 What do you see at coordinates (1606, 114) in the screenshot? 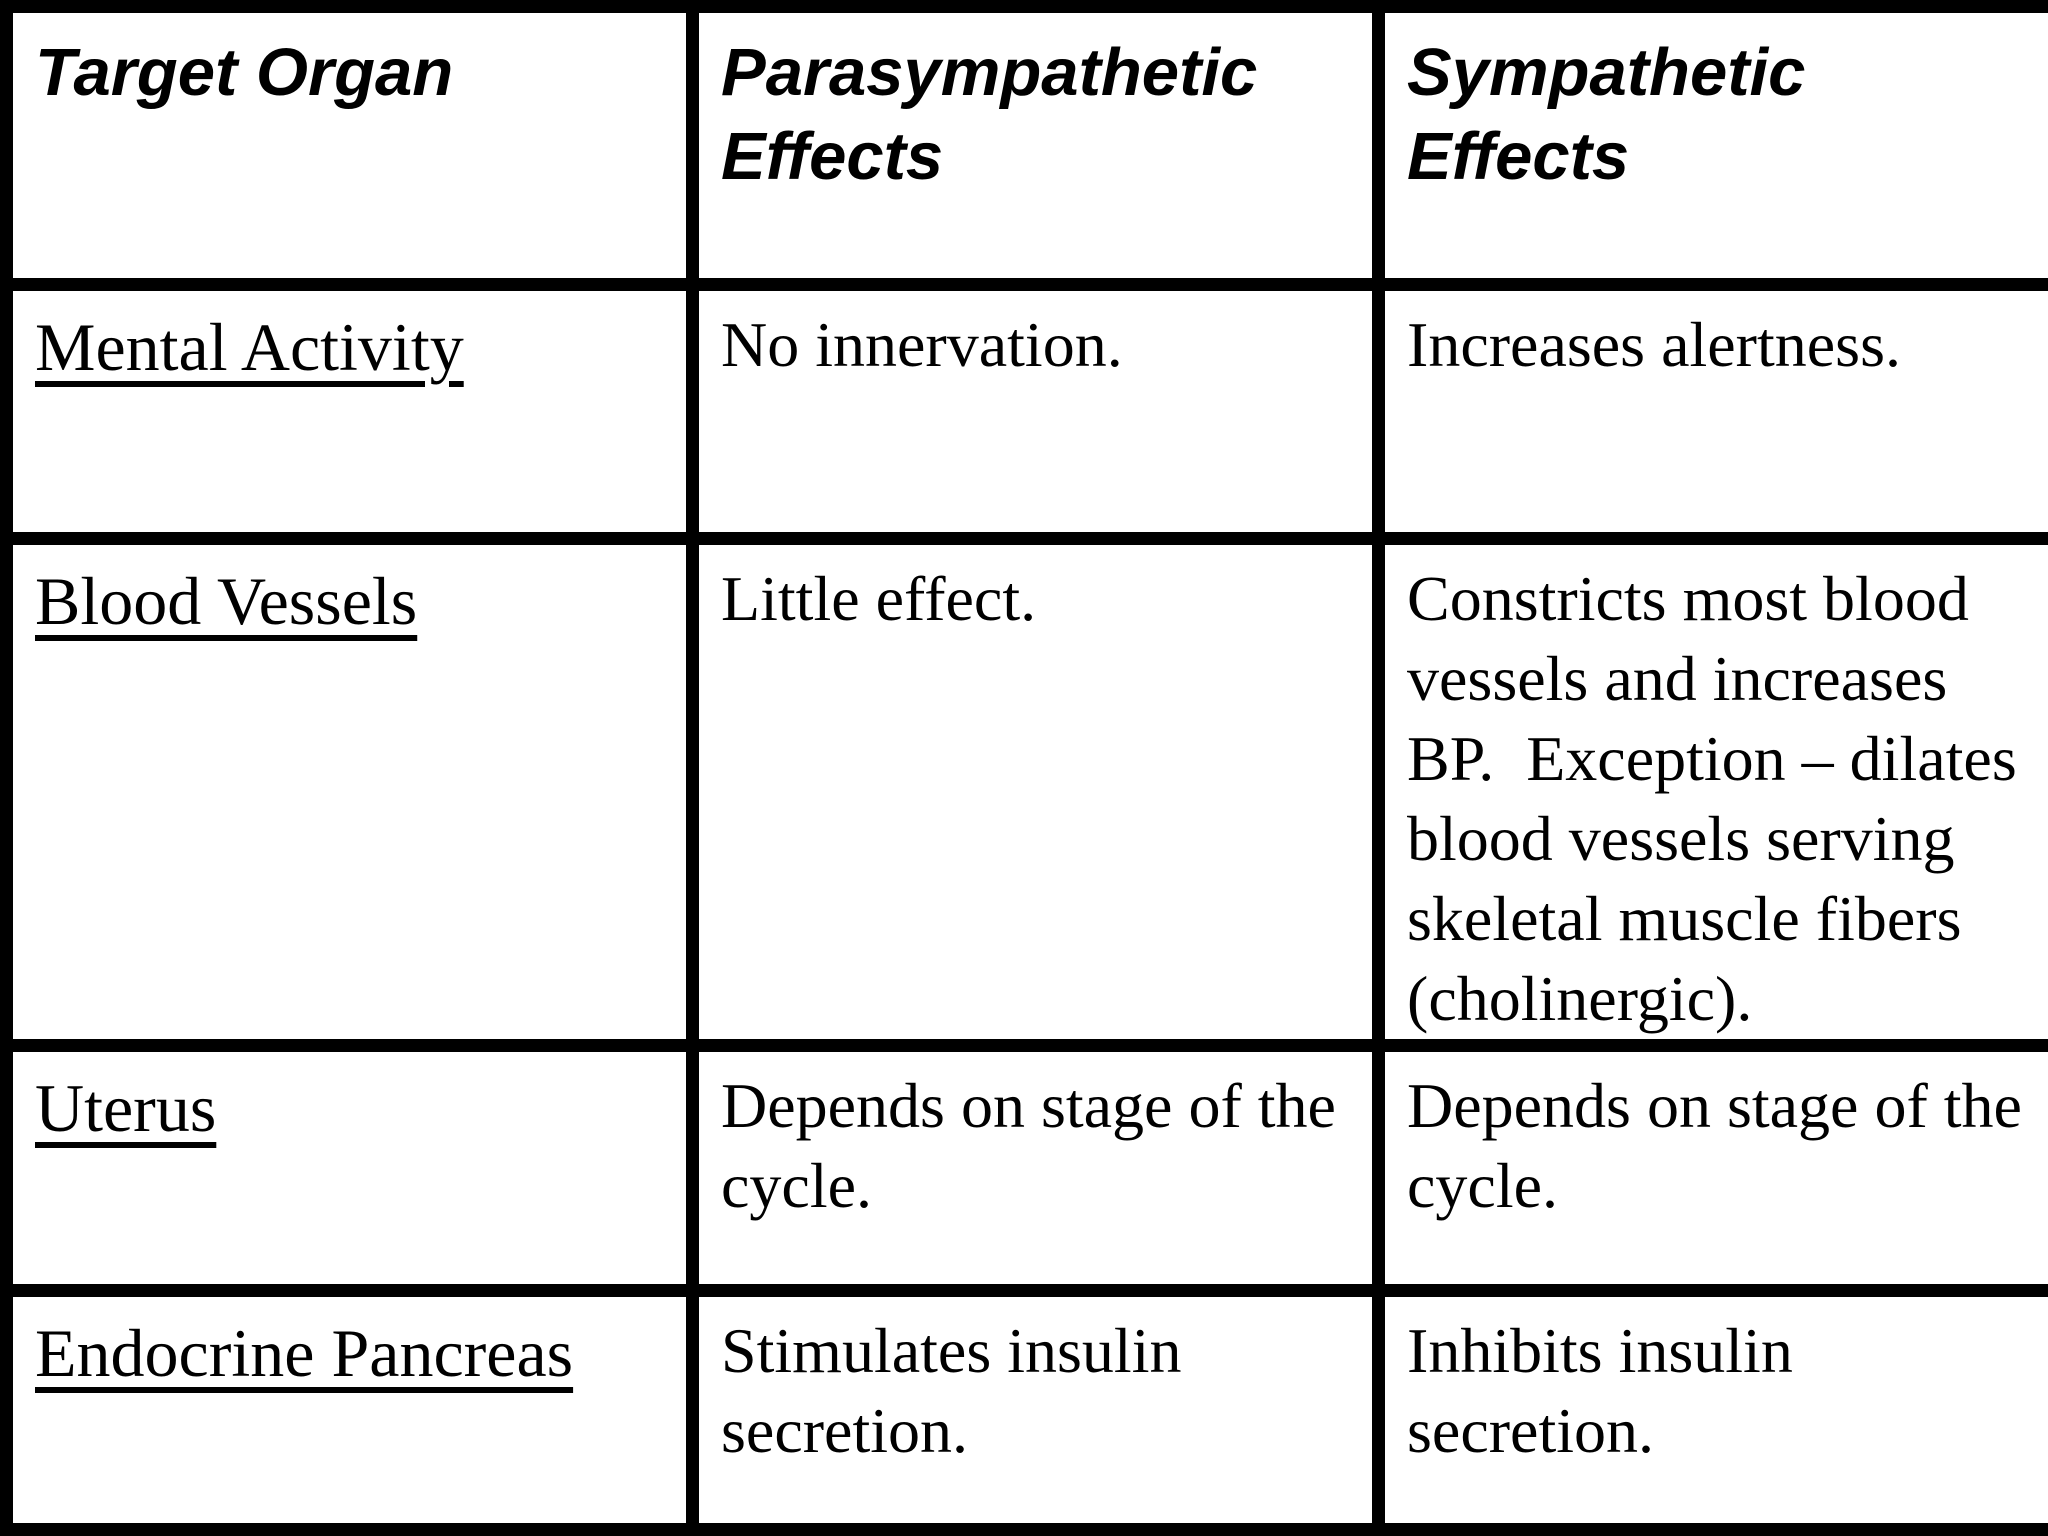
I see `column-header-label: Sympathetic Effects` at bounding box center [1606, 114].